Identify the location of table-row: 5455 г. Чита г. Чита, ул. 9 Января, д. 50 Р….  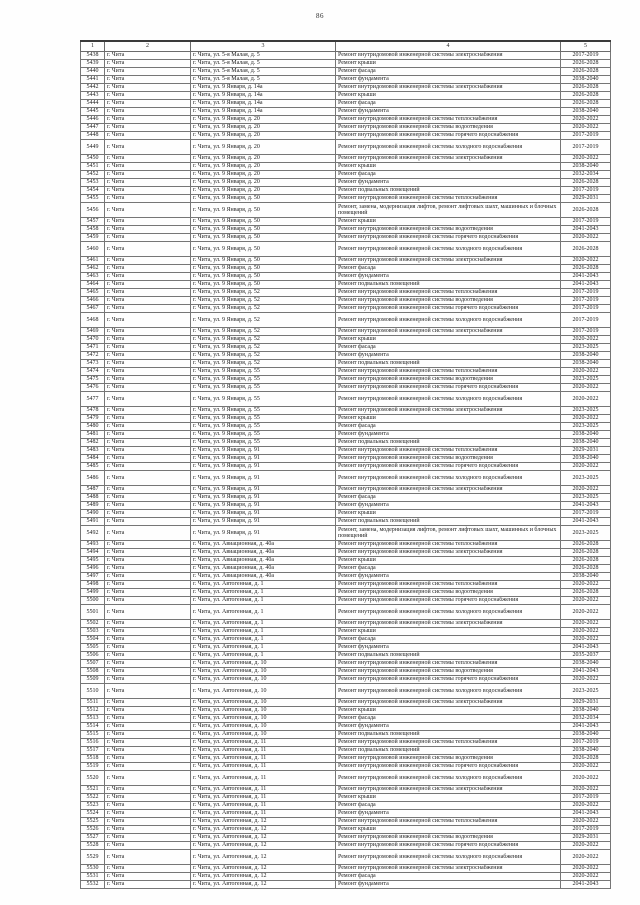
(345, 198).